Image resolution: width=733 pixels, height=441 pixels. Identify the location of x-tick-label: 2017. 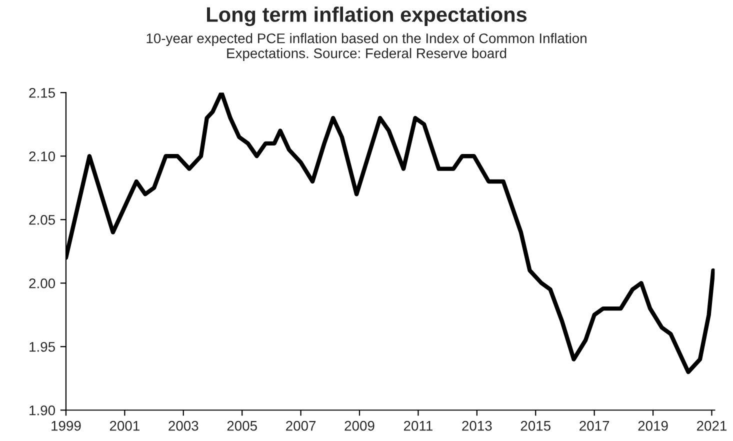
(595, 425).